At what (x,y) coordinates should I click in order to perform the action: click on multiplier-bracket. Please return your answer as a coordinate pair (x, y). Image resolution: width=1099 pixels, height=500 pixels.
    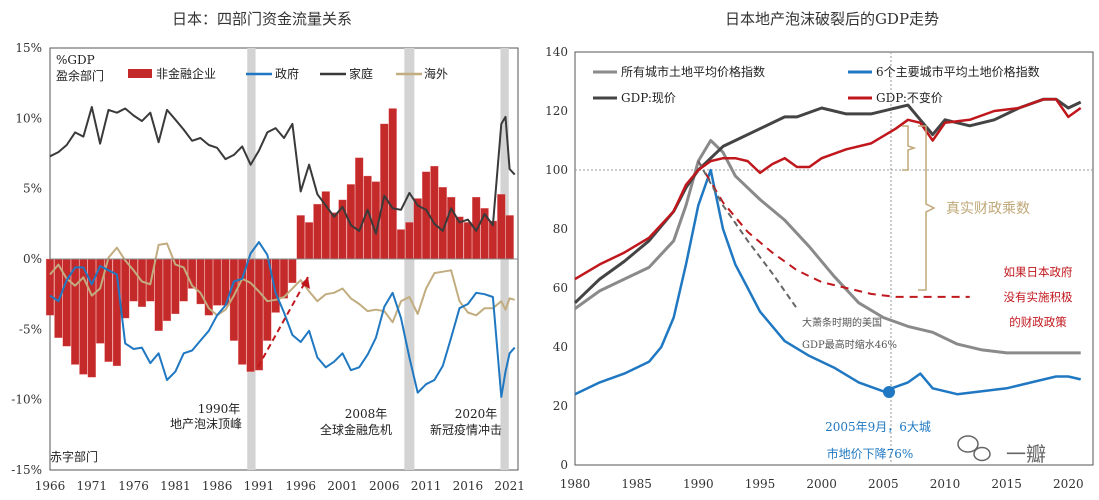
    Looking at the image, I should click on (927, 208).